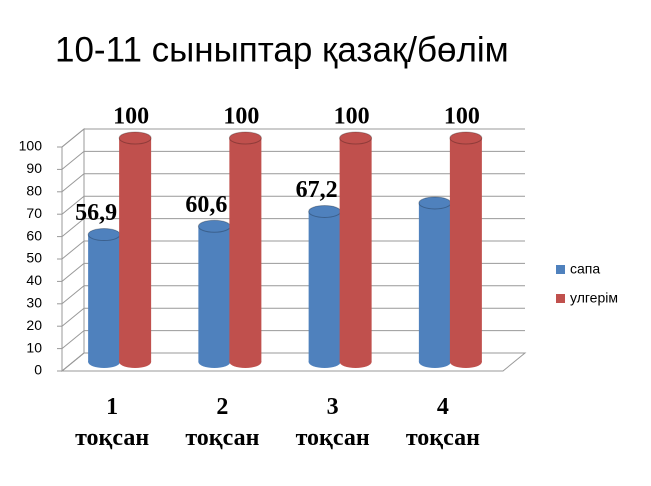 The image size is (651, 486). Describe the element at coordinates (34, 258) in the screenshot. I see `y-tick-label: 50` at that location.